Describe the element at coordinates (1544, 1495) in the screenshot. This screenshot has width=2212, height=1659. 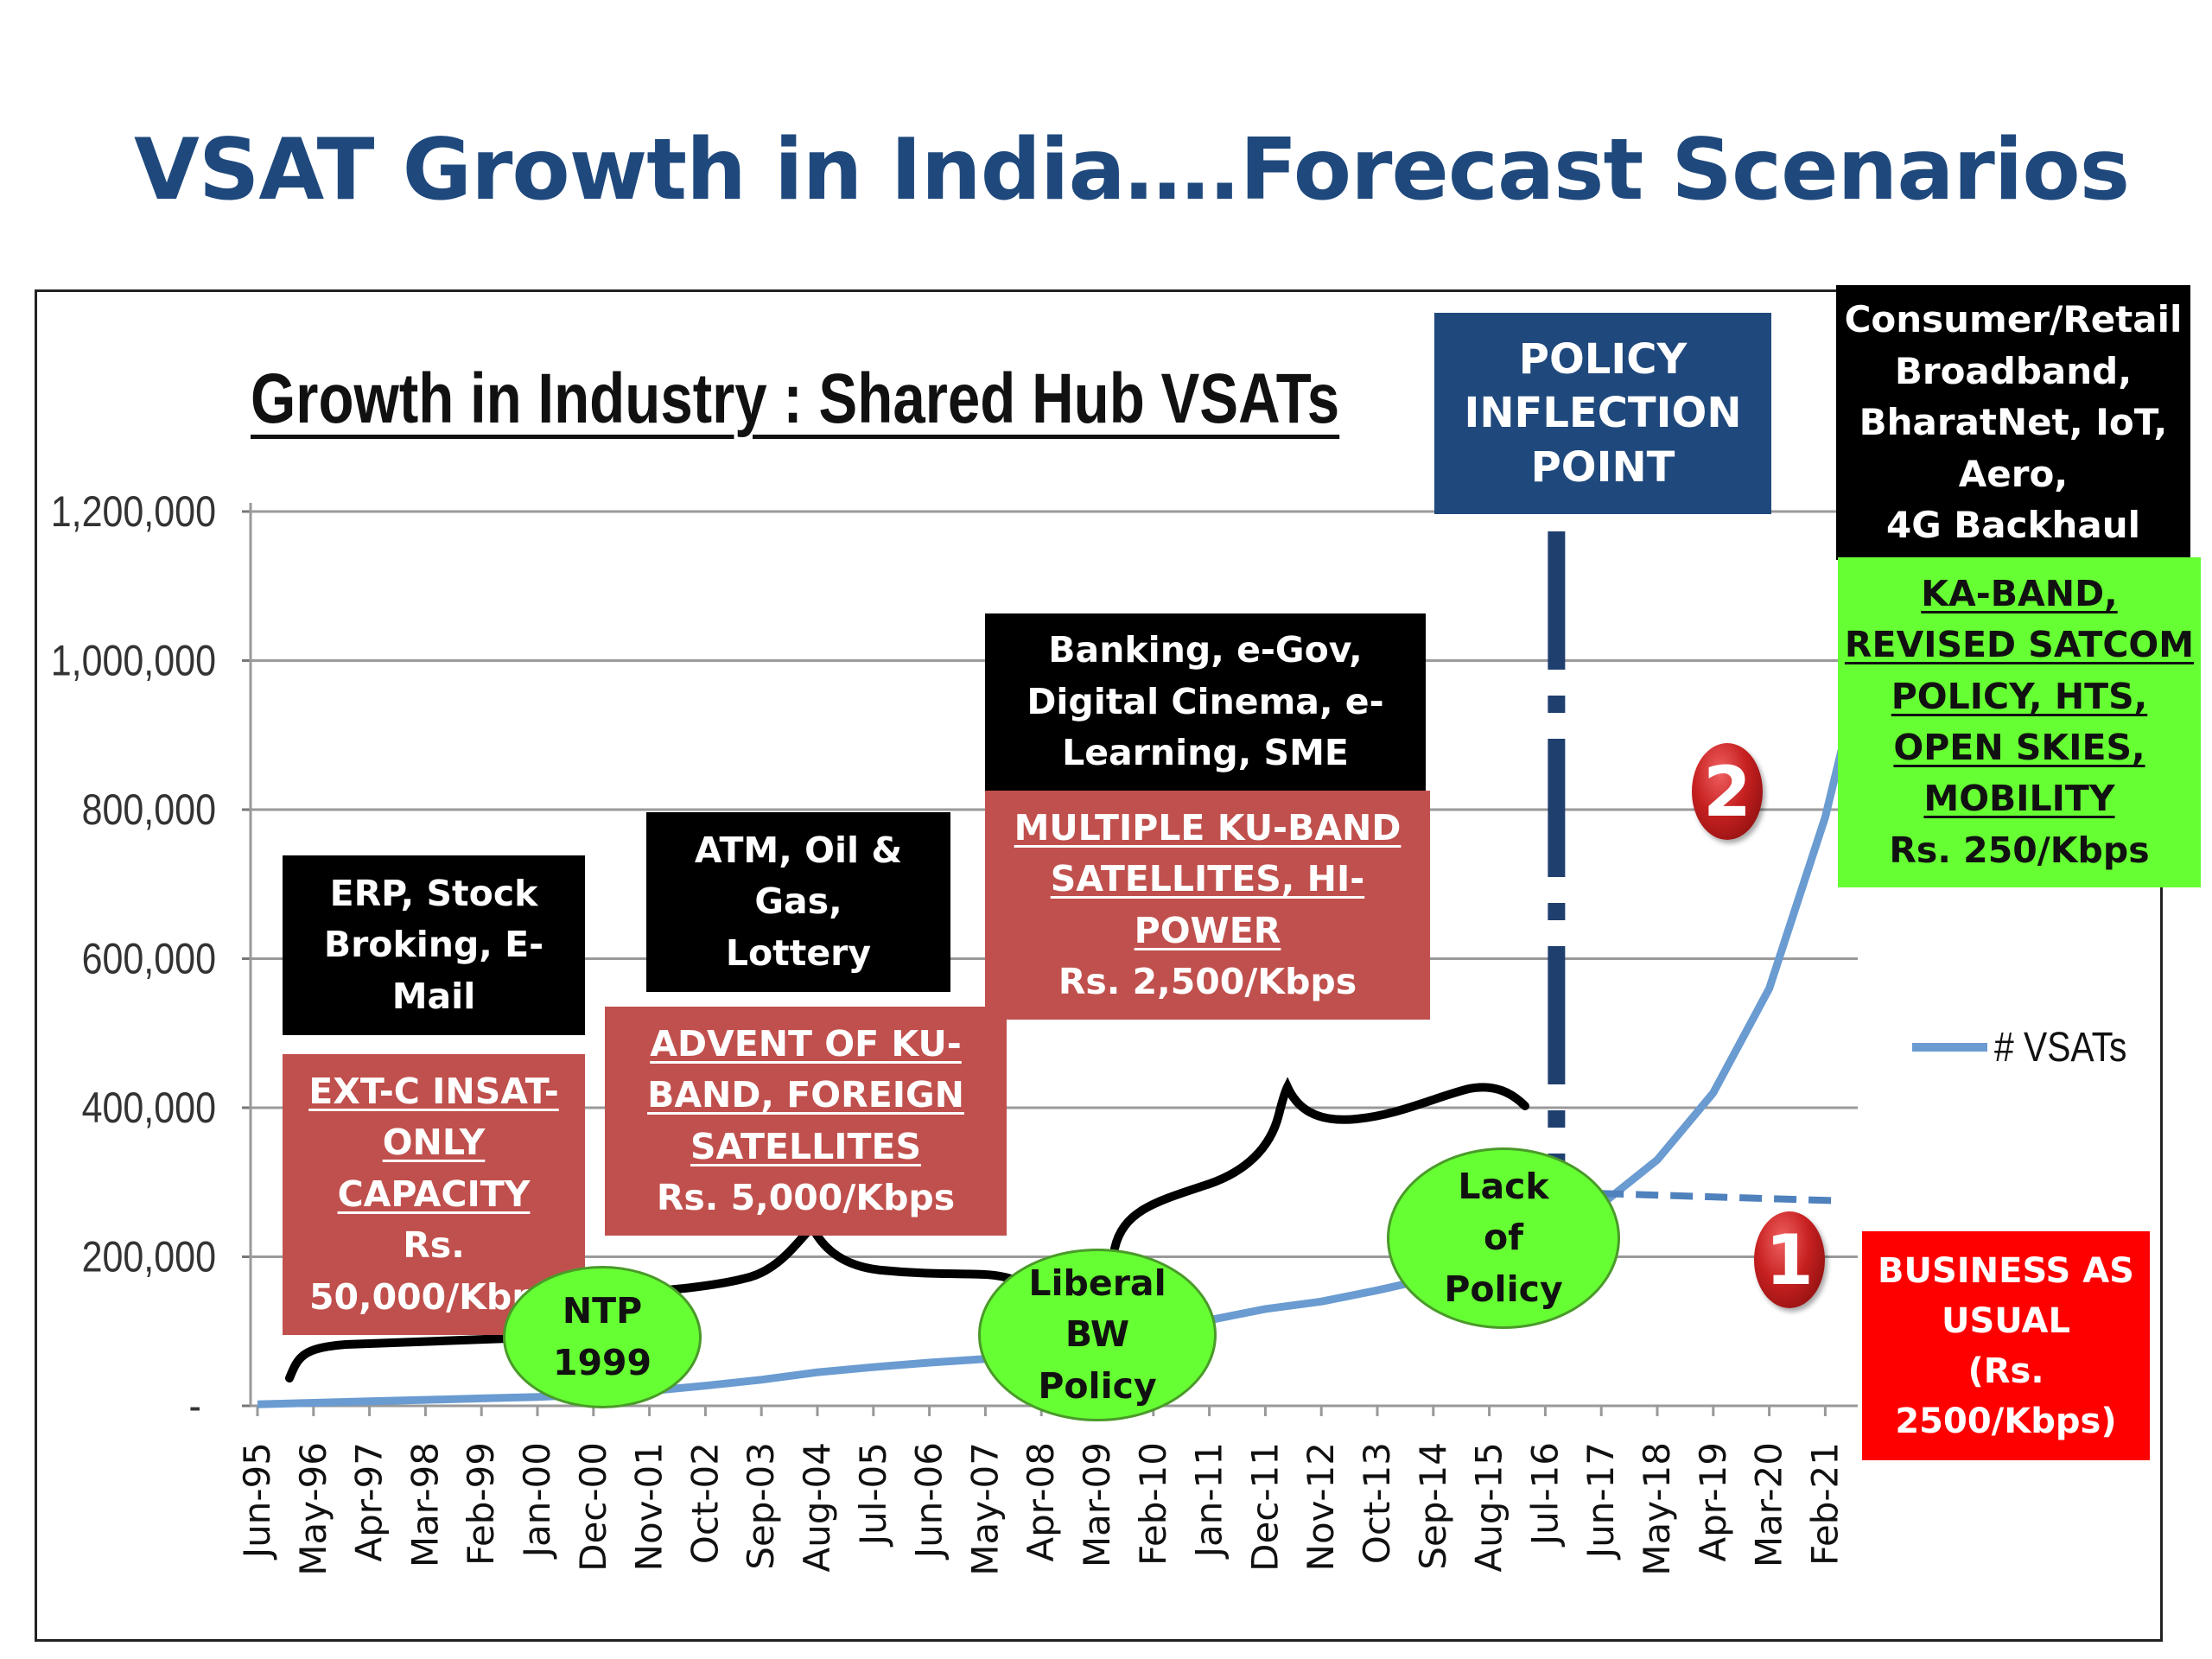
I see `x-tick-label: Jul-16` at that location.